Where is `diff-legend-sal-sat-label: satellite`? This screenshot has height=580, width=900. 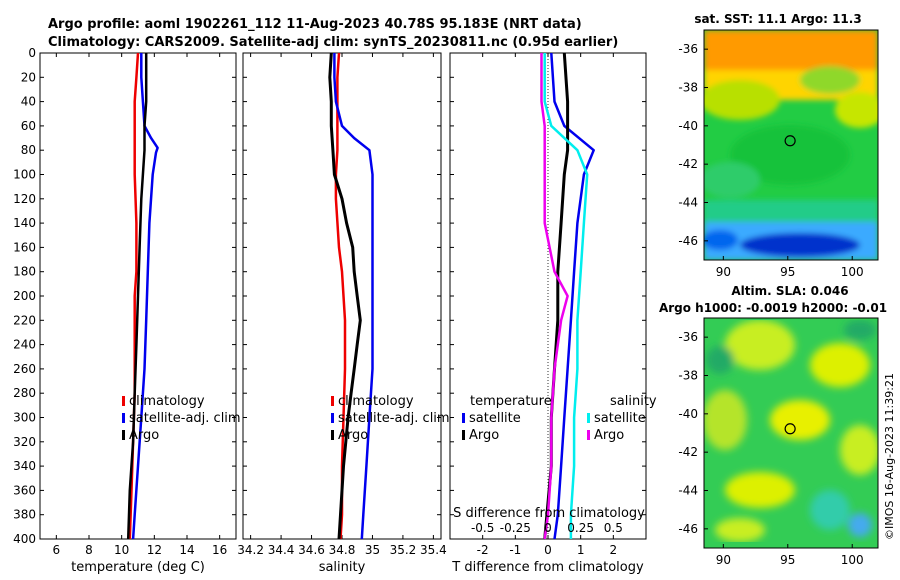
diff-legend-sal-sat-label: satellite is located at coordinates (620, 418).